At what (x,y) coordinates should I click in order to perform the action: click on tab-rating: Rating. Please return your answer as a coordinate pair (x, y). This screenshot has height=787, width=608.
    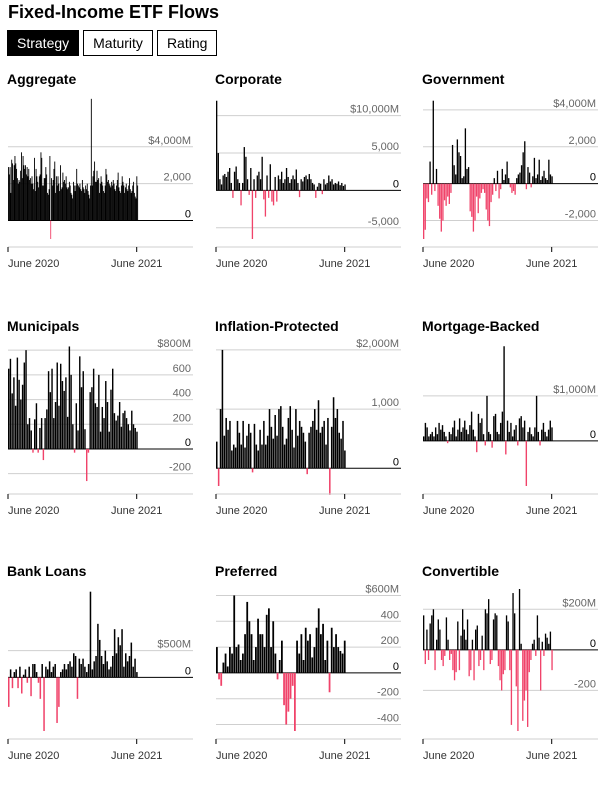
    Looking at the image, I should click on (187, 43).